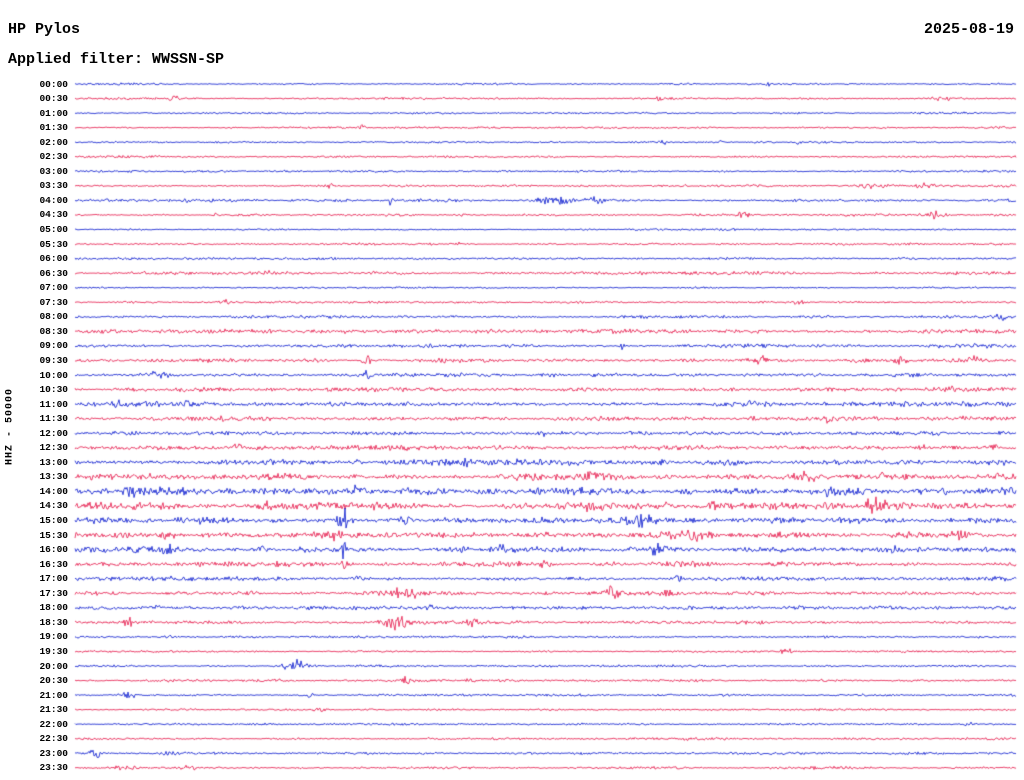  I want to click on time-label: 18:00, so click(53, 608).